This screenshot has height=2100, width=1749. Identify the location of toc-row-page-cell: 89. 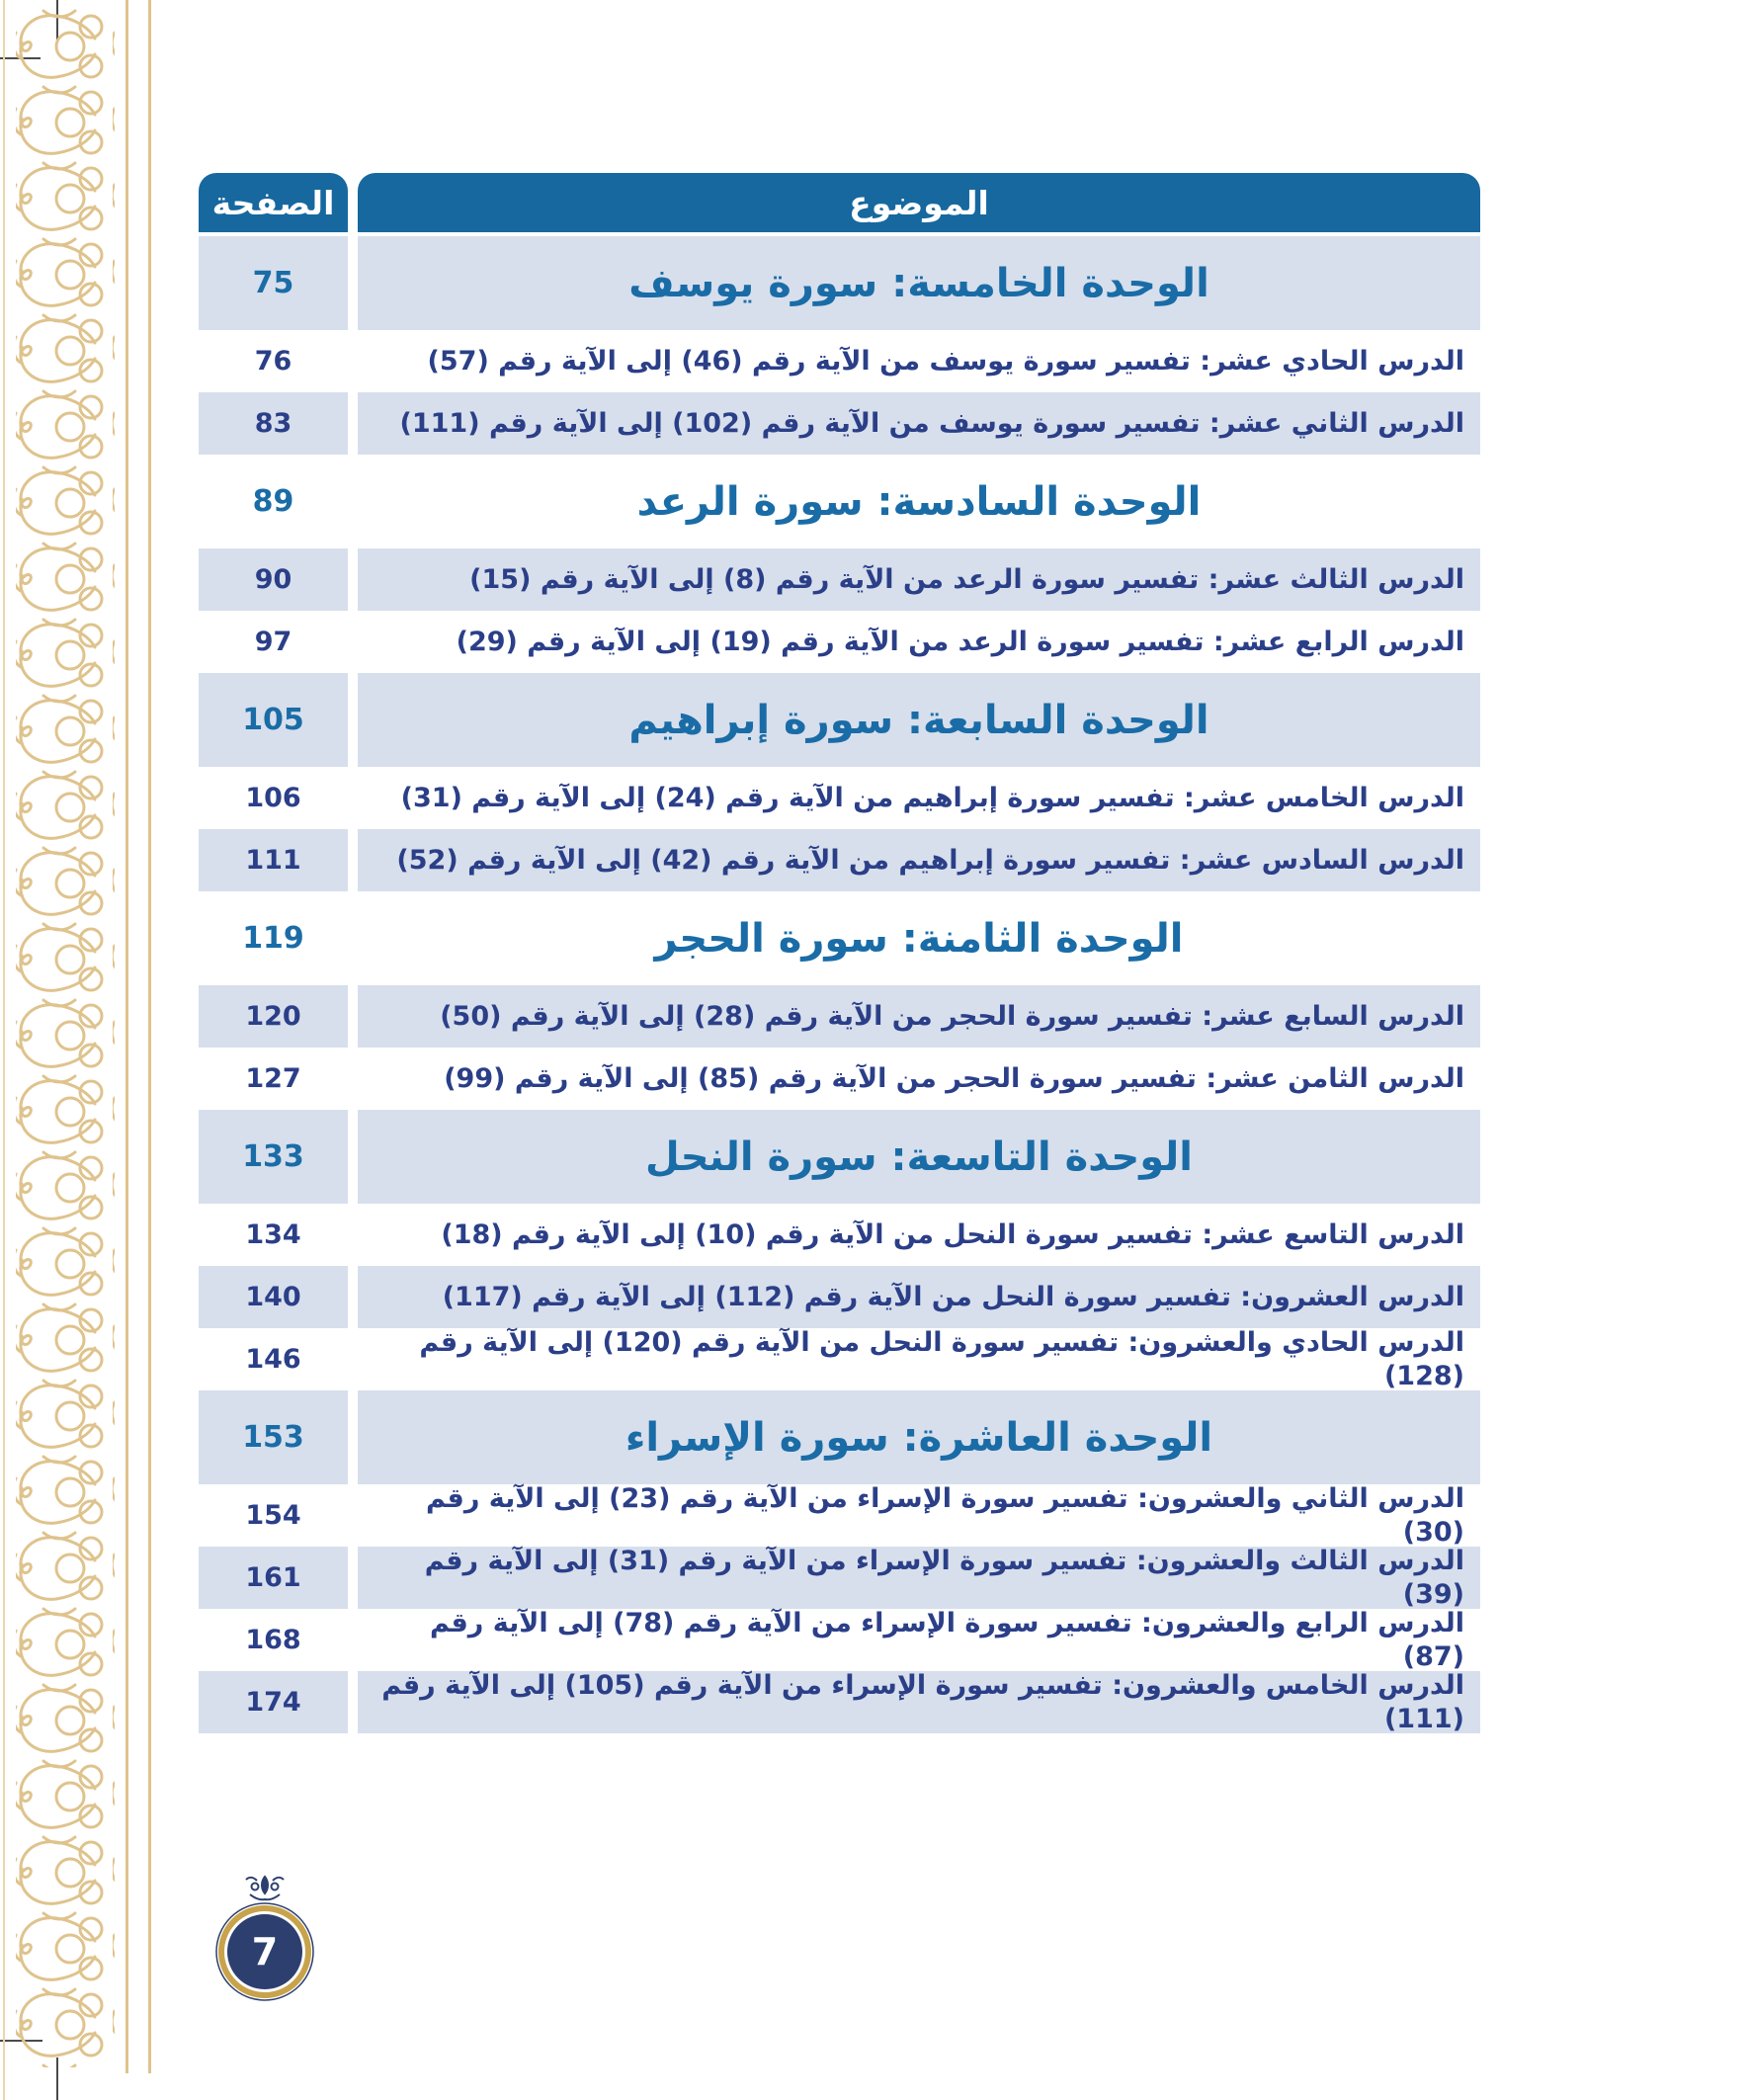
(274, 501).